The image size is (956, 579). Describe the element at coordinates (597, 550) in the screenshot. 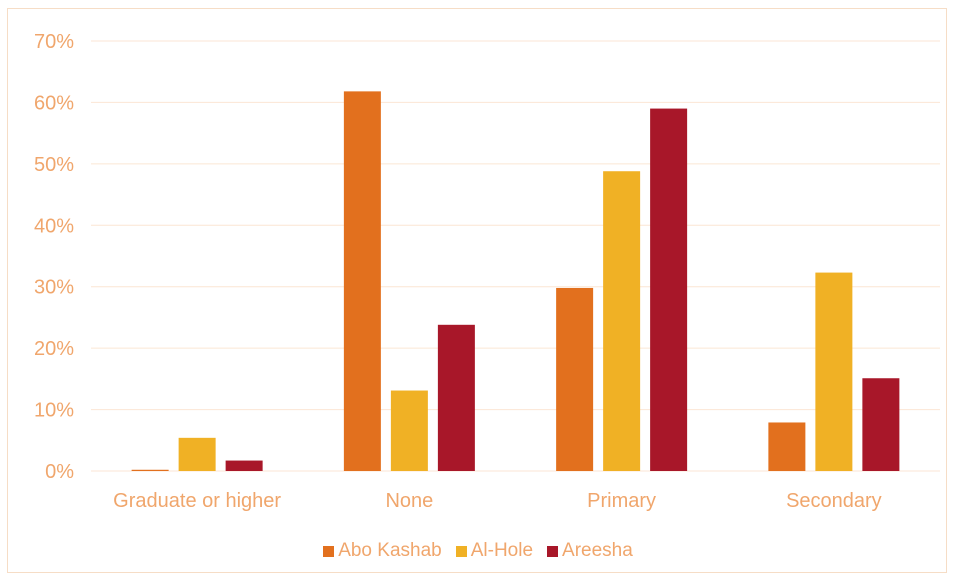

I see `legend-label: Areesha` at that location.